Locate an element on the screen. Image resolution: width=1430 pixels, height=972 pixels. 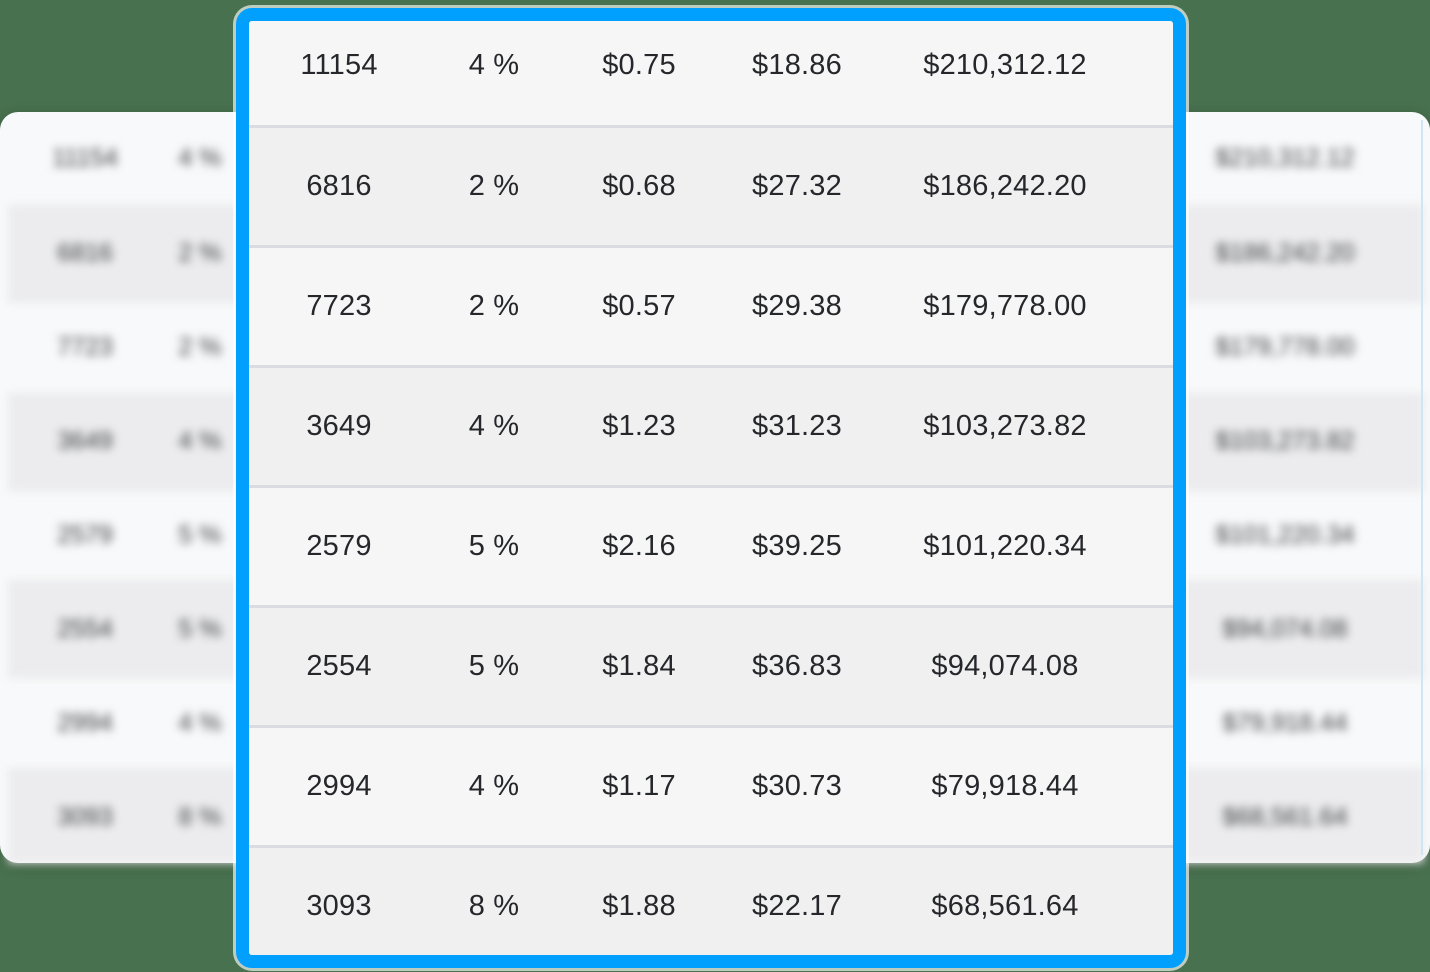
cell-unit-price: $0.68 is located at coordinates (639, 186).